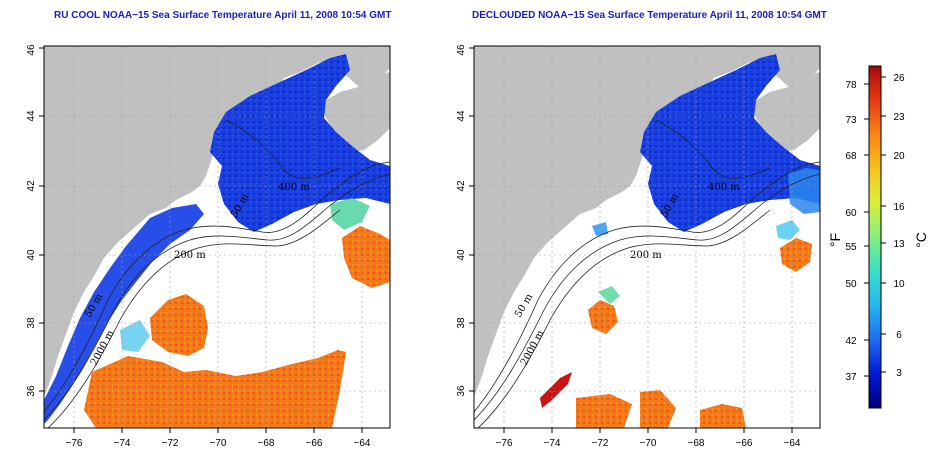 The width and height of the screenshot is (950, 475). Describe the element at coordinates (190, 255) in the screenshot. I see `left-contour-label-200m: 200 m` at that location.